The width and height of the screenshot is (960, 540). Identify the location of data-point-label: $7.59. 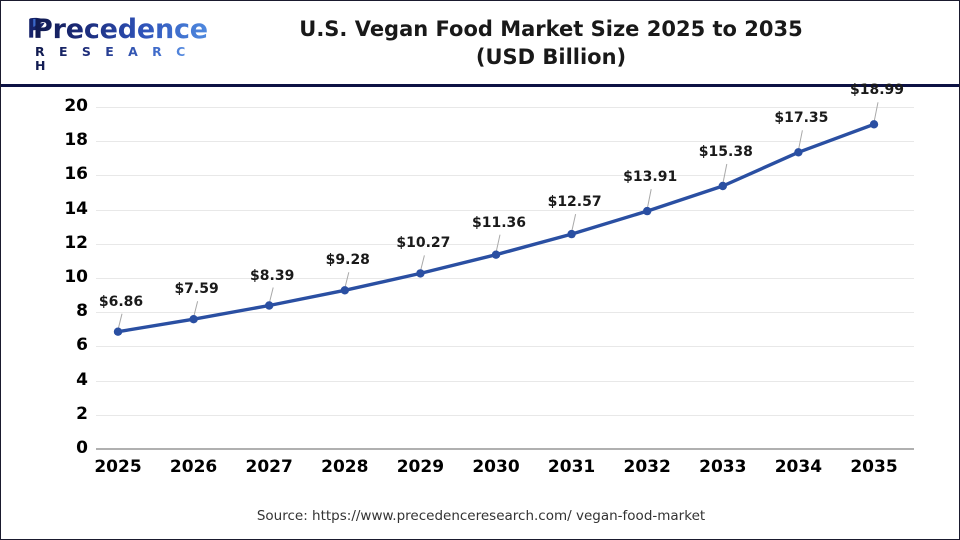
(196, 289).